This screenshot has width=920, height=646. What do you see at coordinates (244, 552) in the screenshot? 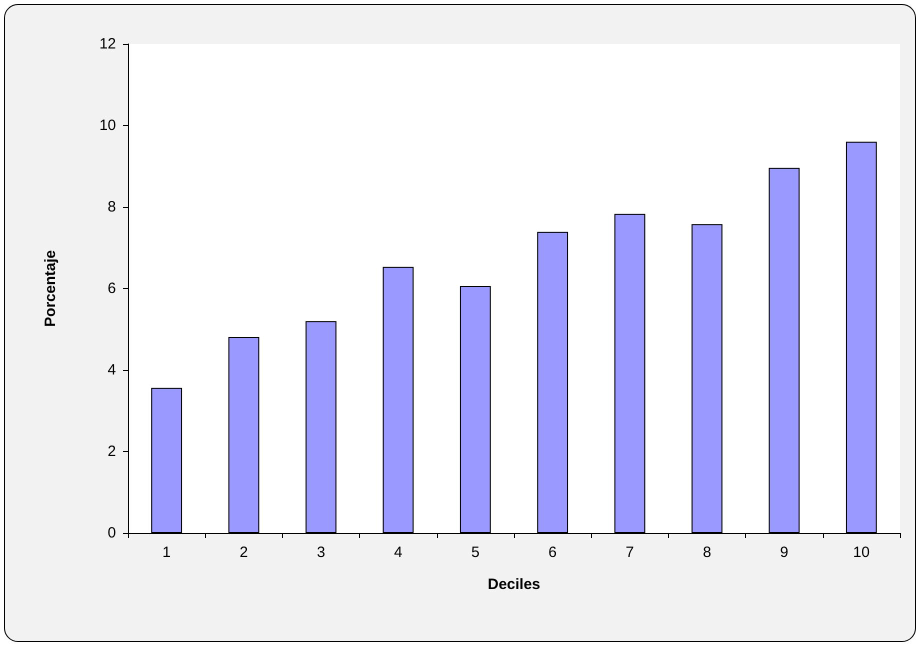
I see `x-tick-label: 2` at bounding box center [244, 552].